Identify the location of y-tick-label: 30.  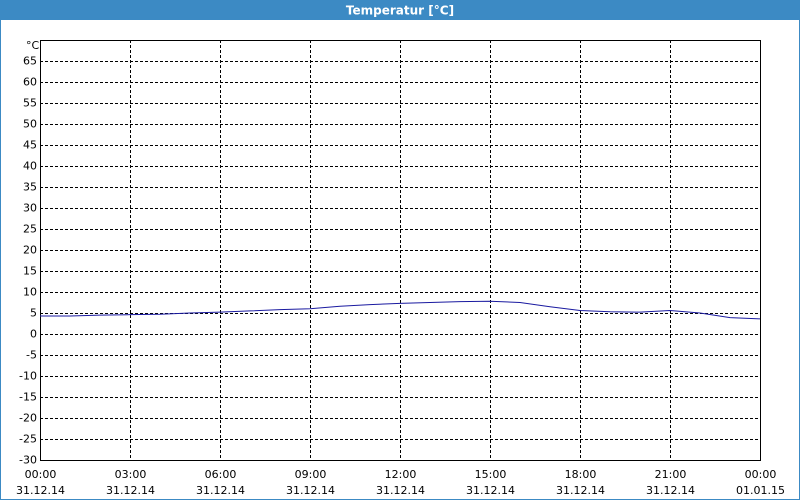
(30, 208).